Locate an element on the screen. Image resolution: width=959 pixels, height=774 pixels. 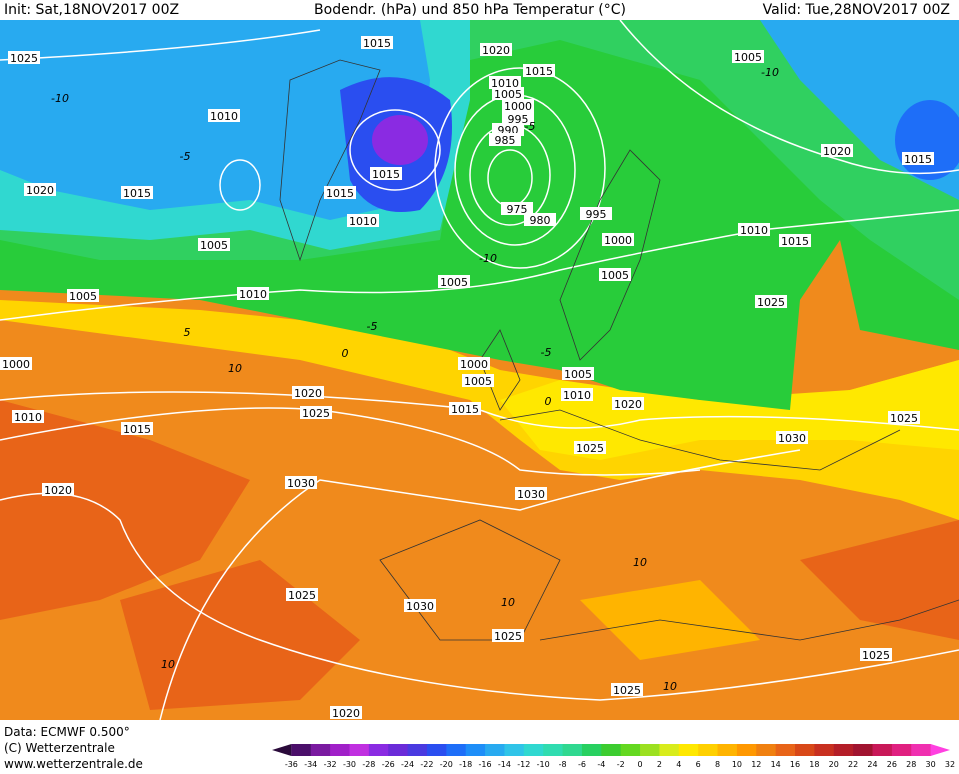
colorbar-tick-label: -16 is located at coordinates (485, 764).